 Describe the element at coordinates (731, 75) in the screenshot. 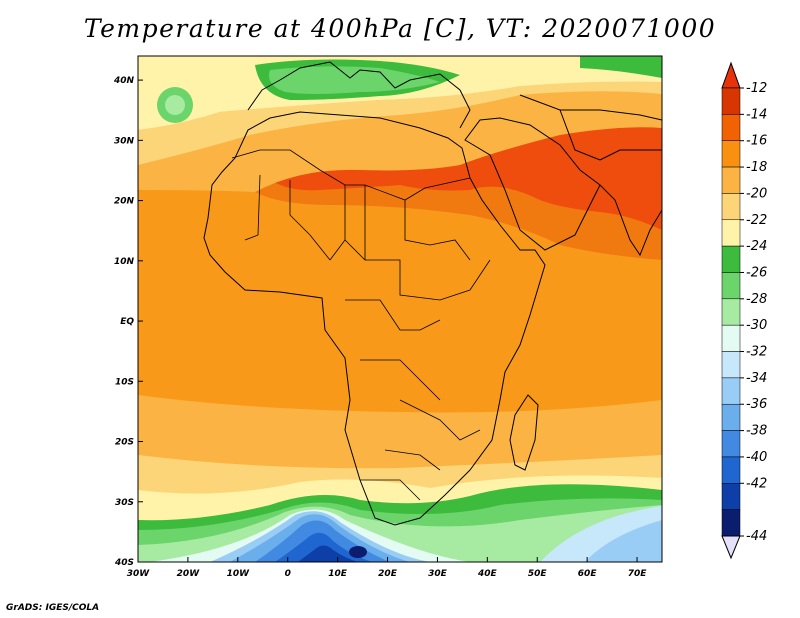

I see `colorbar-top-arrow` at that location.